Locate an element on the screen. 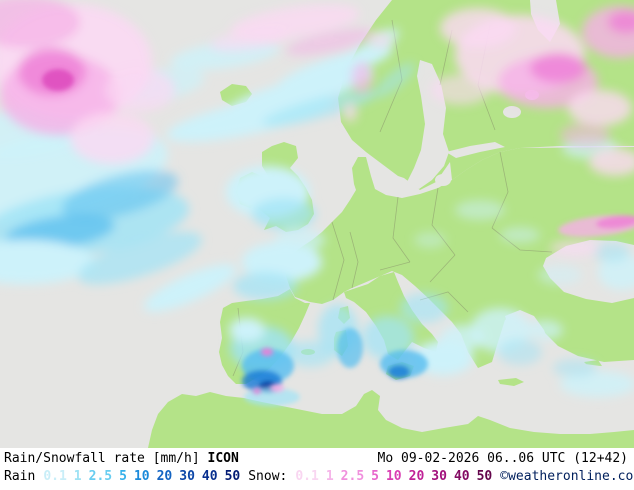 The height and width of the screenshot is (490, 634). map-title: Rain/Snowfall rate [mm/h] ICON is located at coordinates (121, 458).